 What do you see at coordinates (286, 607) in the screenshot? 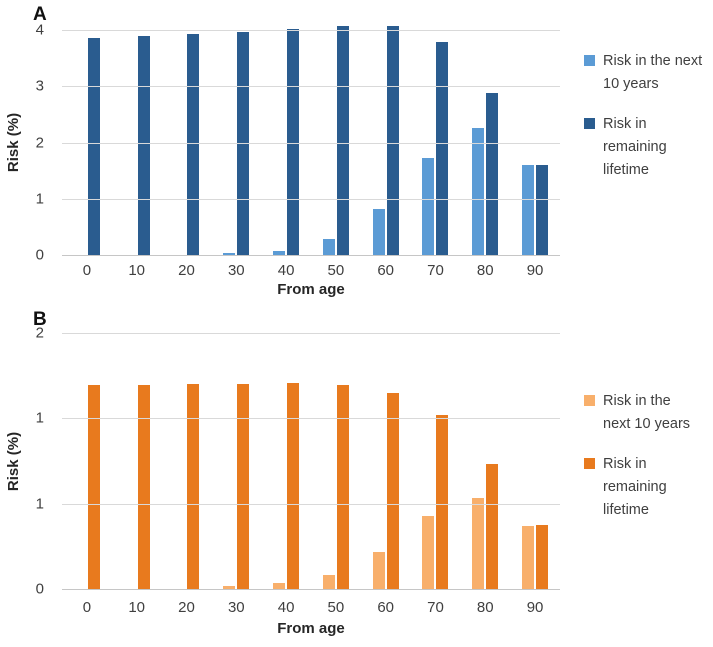
I see `panel-b-xtick-label: 40` at bounding box center [286, 607].